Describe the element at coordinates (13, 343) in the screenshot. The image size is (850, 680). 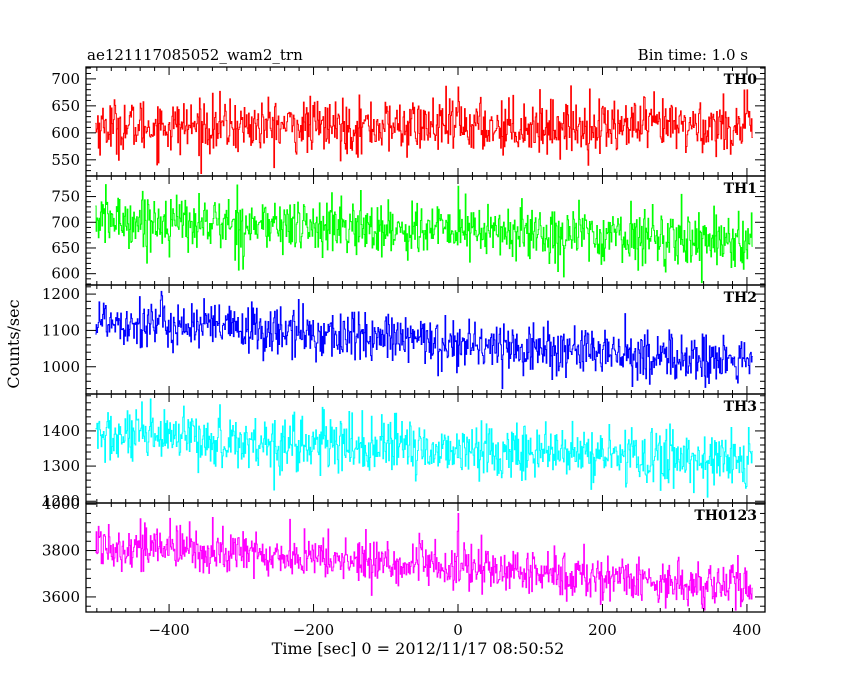
I see `y-axis-title: Counts/sec` at that location.